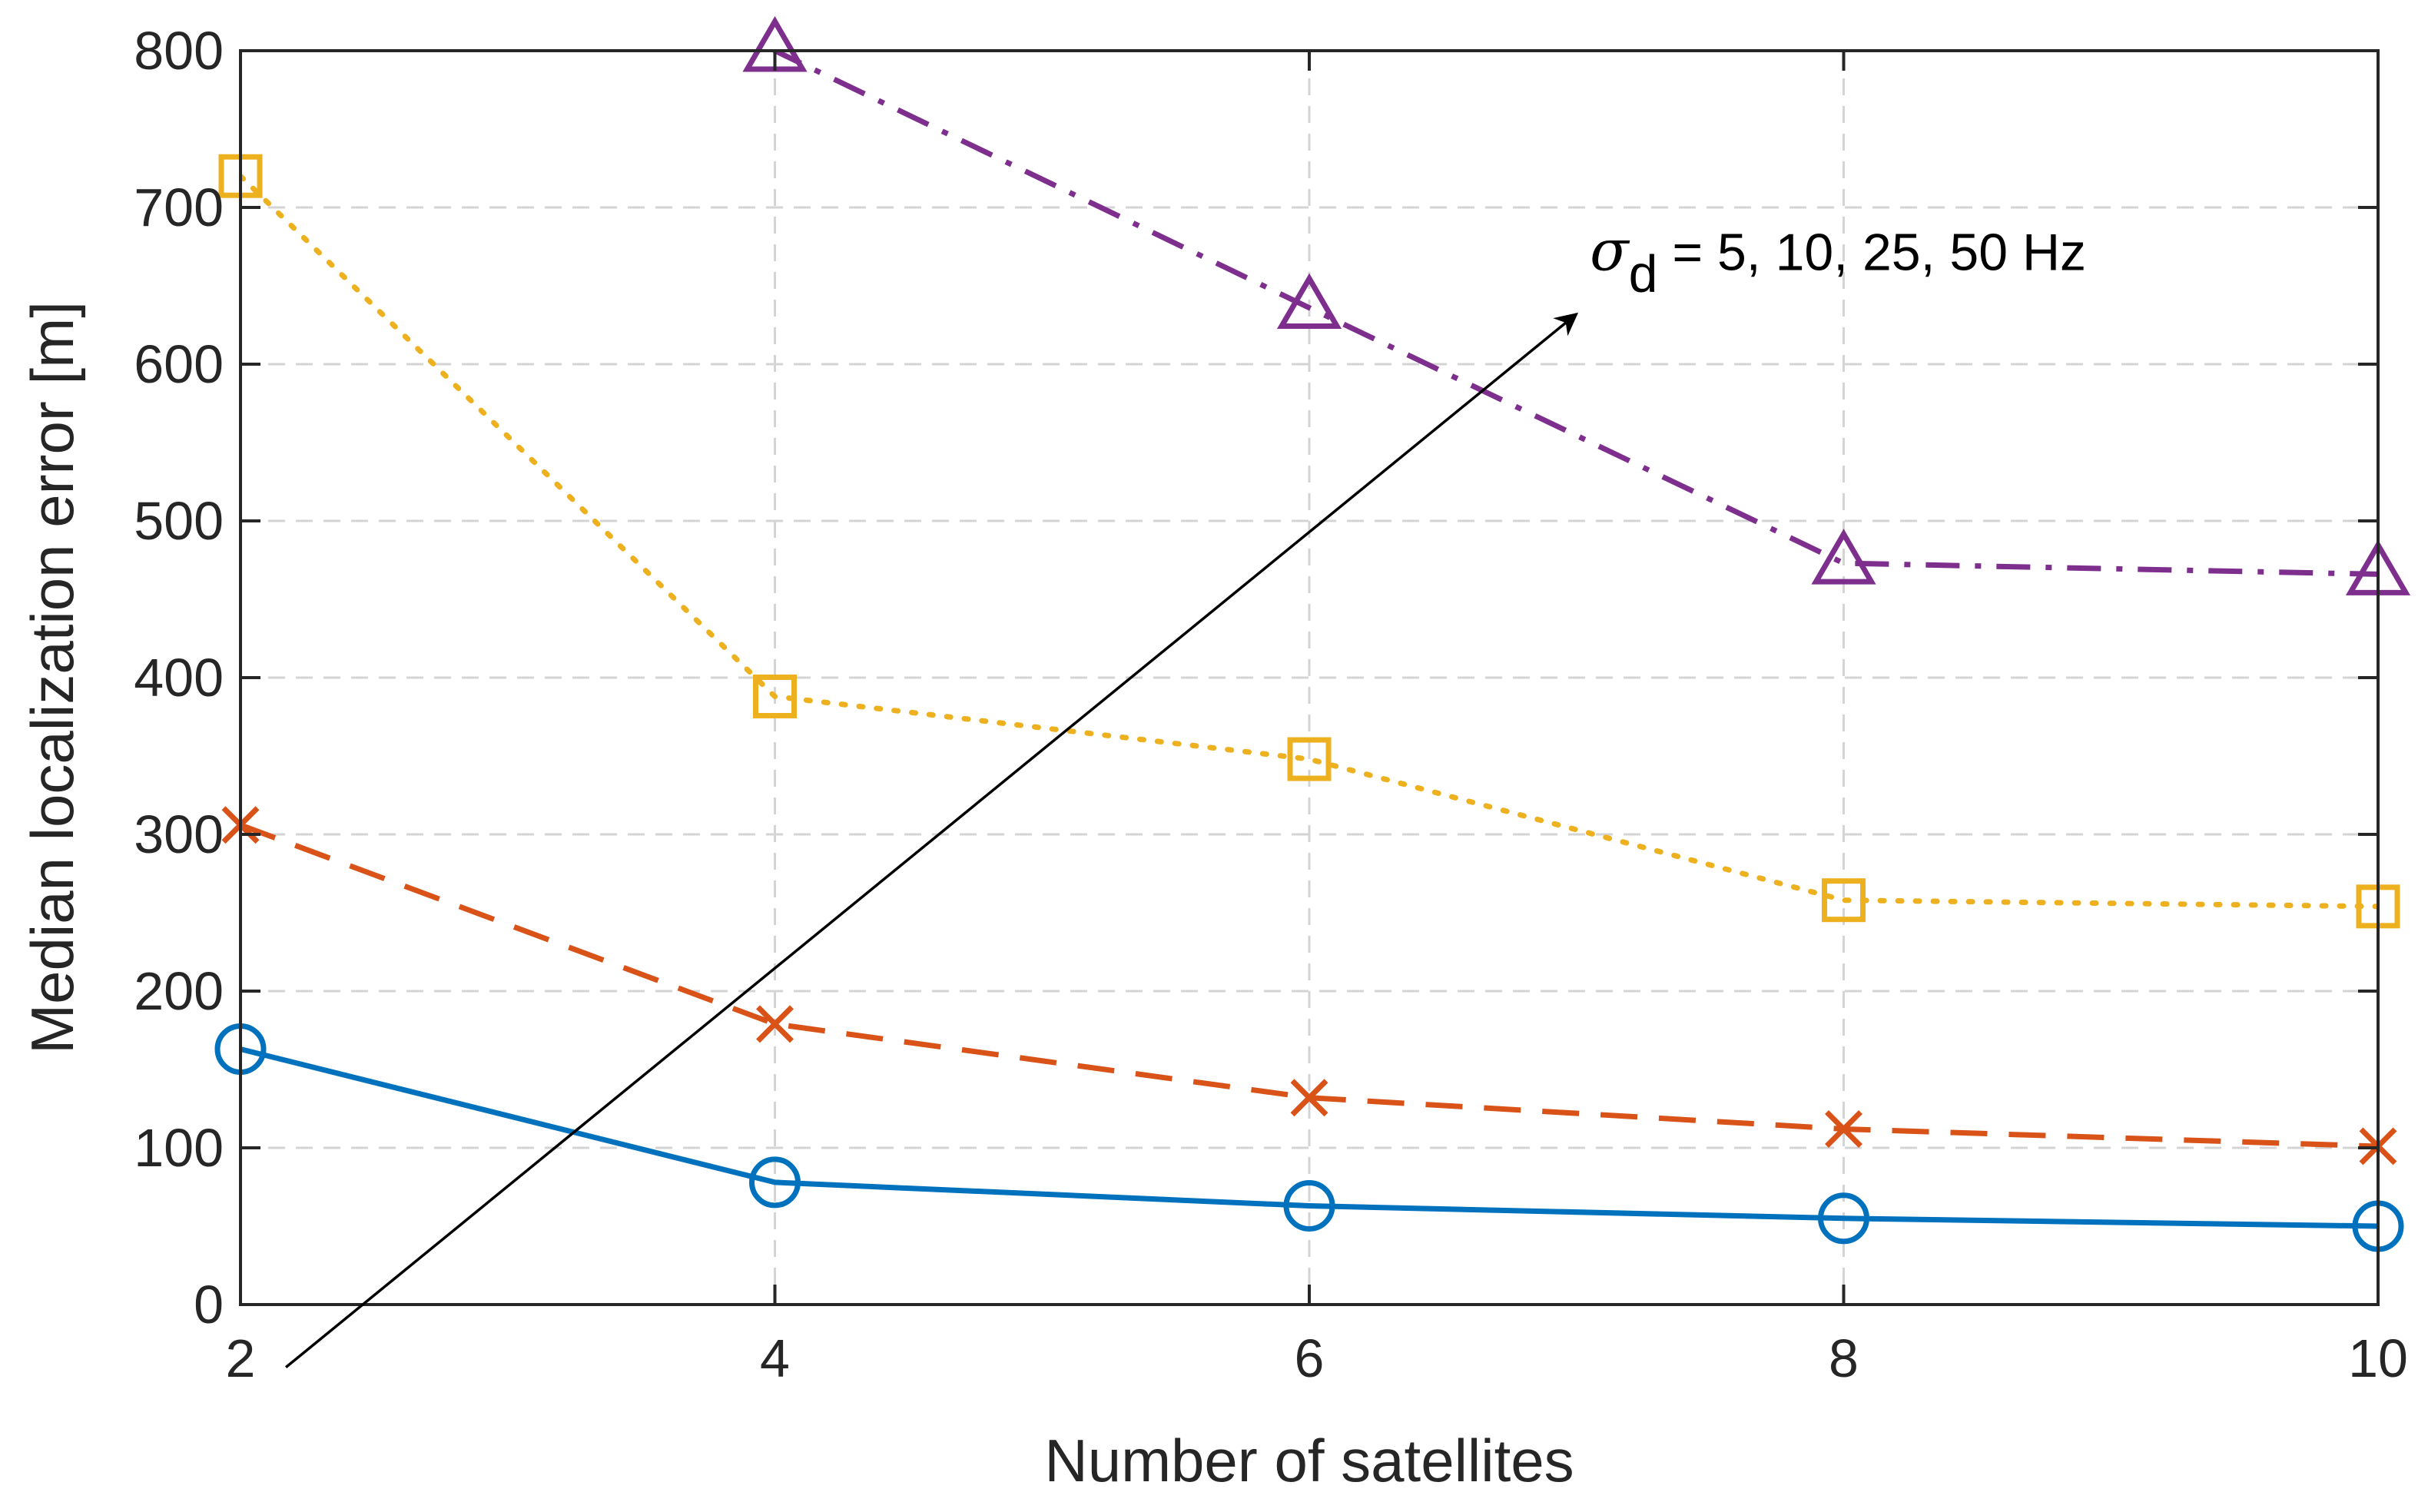  I want to click on annotation-text: = 5, 10, 25, 50 Hz, so click(1871, 253).